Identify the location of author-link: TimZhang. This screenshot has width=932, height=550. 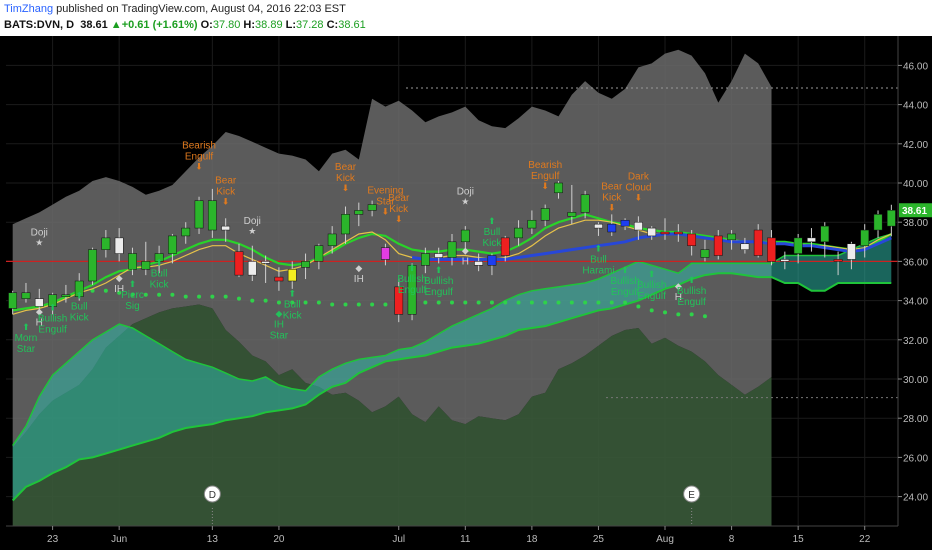
(29, 9).